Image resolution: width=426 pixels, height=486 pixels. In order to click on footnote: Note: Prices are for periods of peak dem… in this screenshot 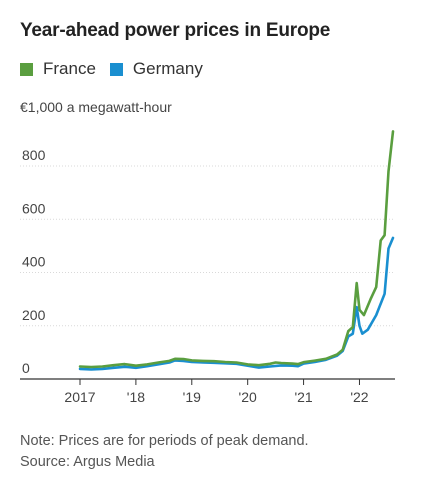, I will do `click(164, 452)`.